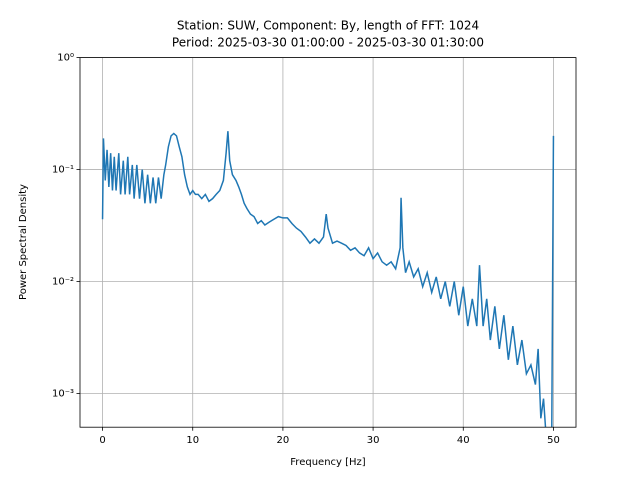 This screenshot has height=480, width=640. What do you see at coordinates (283, 440) in the screenshot?
I see `x-tick-label: 20` at bounding box center [283, 440].